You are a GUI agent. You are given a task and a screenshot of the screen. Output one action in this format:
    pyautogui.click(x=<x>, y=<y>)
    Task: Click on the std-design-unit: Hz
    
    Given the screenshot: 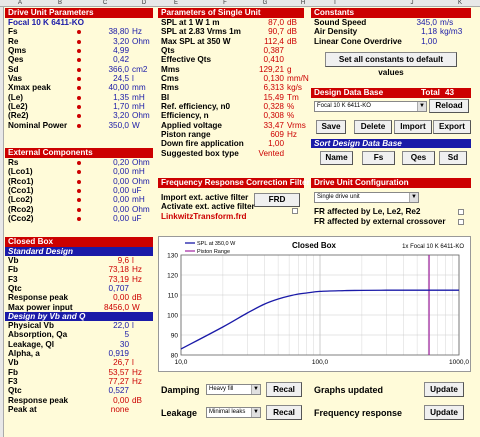 What is the action you would take?
    pyautogui.click(x=137, y=279)
    